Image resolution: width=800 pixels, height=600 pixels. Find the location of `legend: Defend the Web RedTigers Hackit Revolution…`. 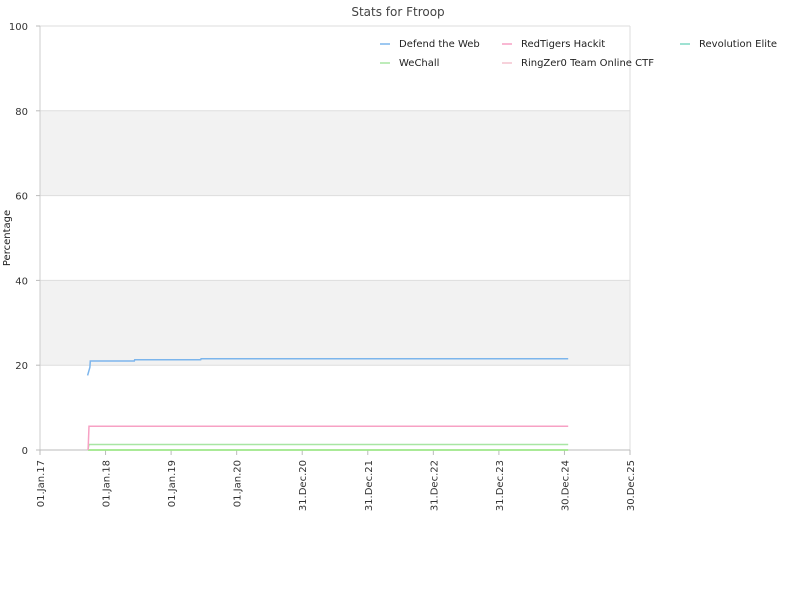

legend: Defend the Web RedTigers Hackit Revolution… is located at coordinates (578, 54).